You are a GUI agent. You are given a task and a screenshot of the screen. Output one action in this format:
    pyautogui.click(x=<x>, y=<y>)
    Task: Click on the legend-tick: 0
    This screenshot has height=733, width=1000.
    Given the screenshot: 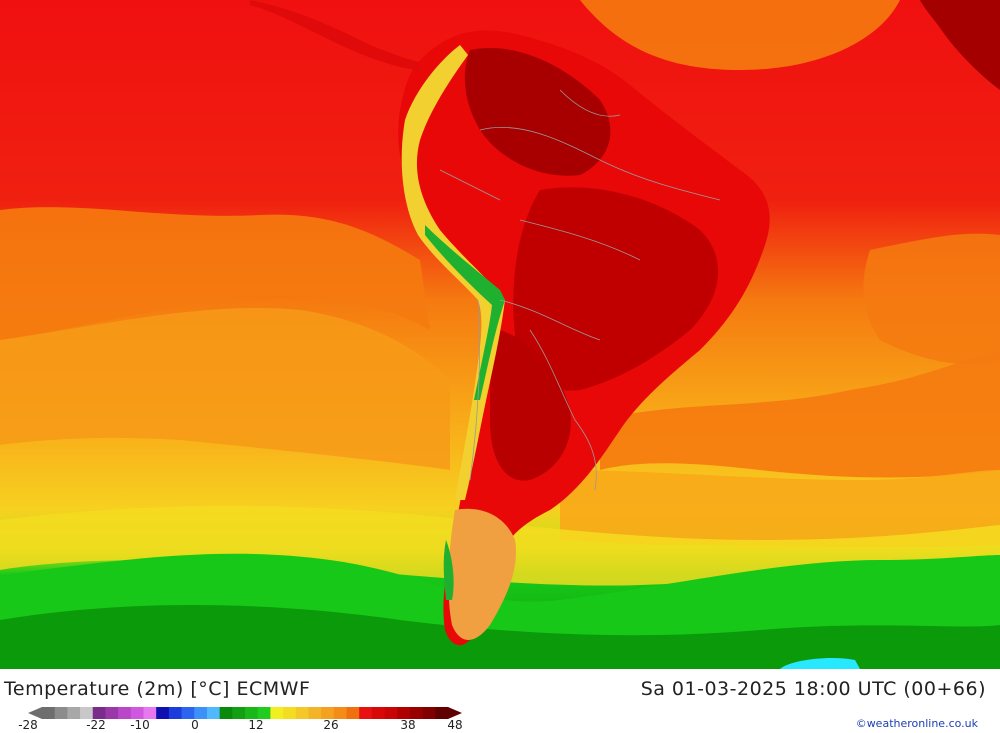 What is the action you would take?
    pyautogui.click(x=195, y=725)
    